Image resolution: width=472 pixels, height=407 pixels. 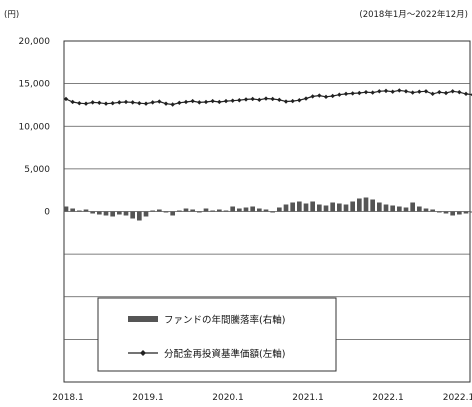 I want to click on line-series, so click(x=267, y=97).